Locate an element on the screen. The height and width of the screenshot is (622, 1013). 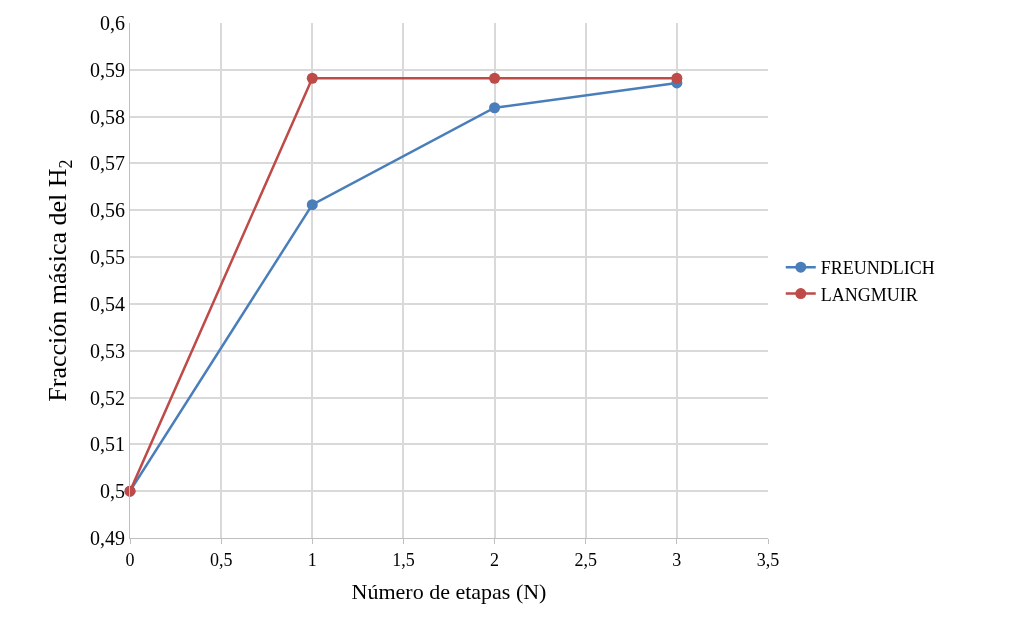
x-tick-label: 0 is located at coordinates (130, 559).